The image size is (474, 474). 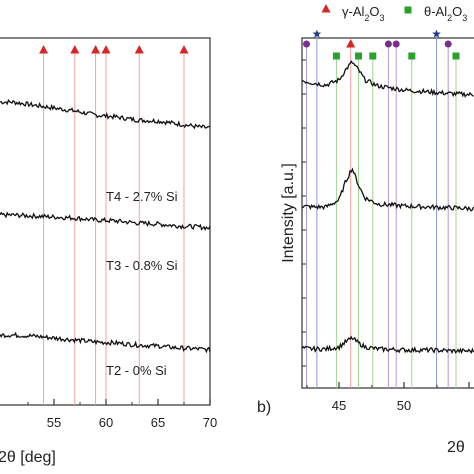 I want to click on x-tick-label: 65, so click(x=158, y=422).